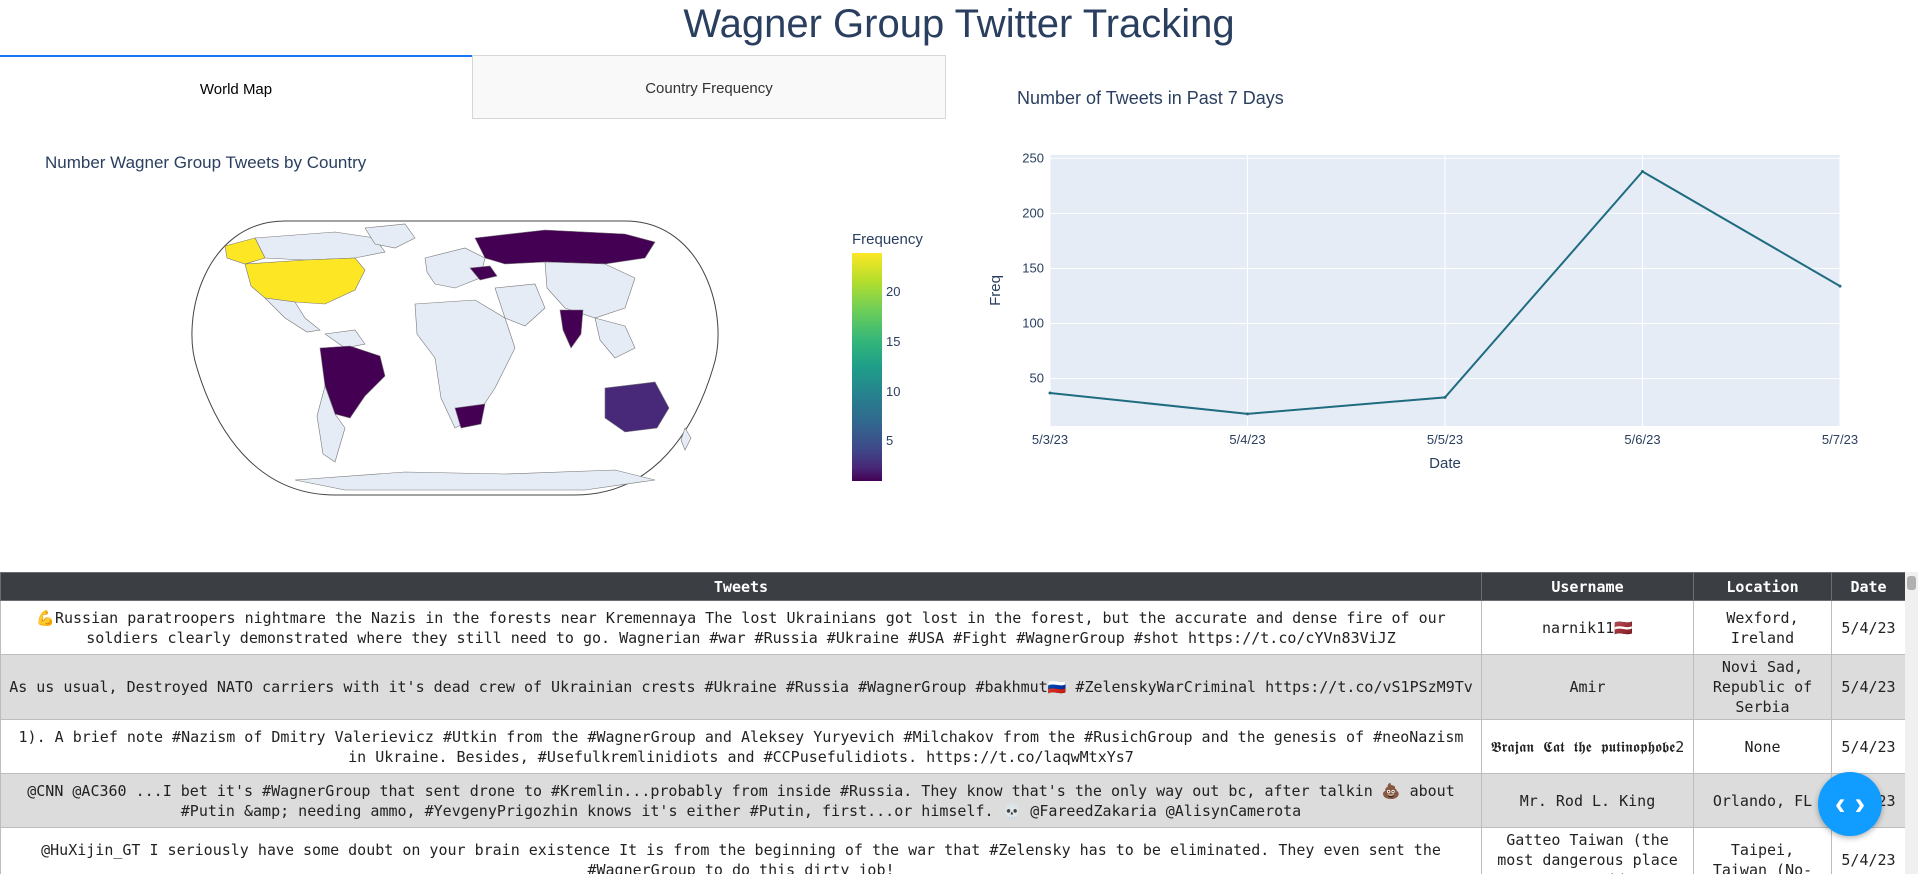 The width and height of the screenshot is (1918, 874). I want to click on code-toggle-button: ‹ ›, so click(1850, 804).